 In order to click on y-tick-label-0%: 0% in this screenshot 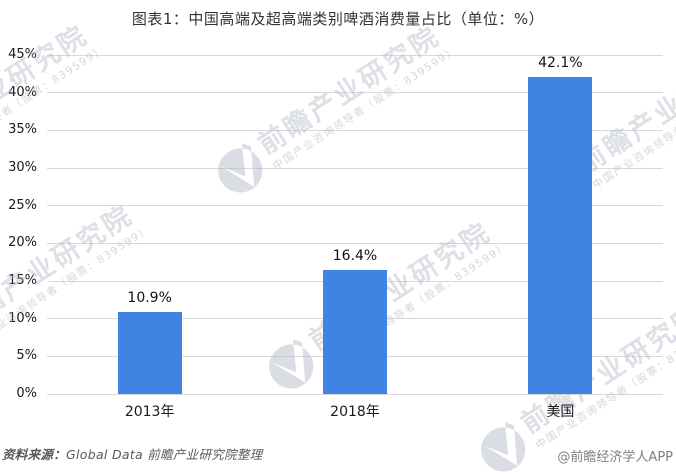, I will do `click(26, 393)`.